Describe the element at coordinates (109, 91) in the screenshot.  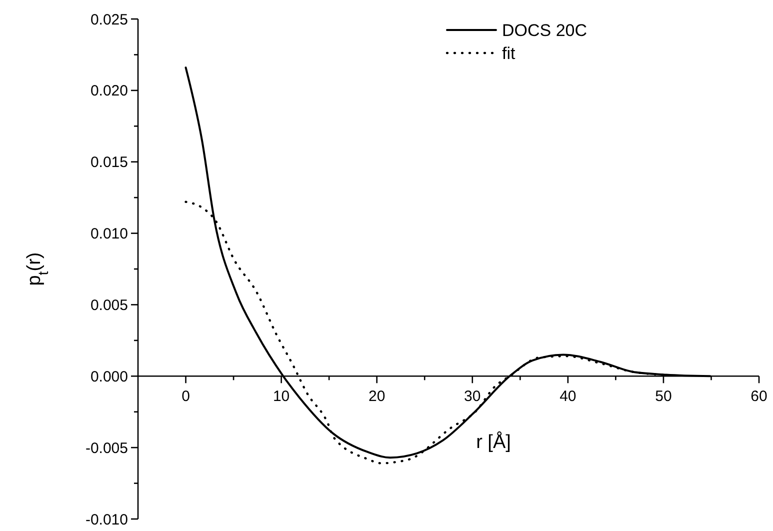
I see `y-tick-label: 0.020` at that location.